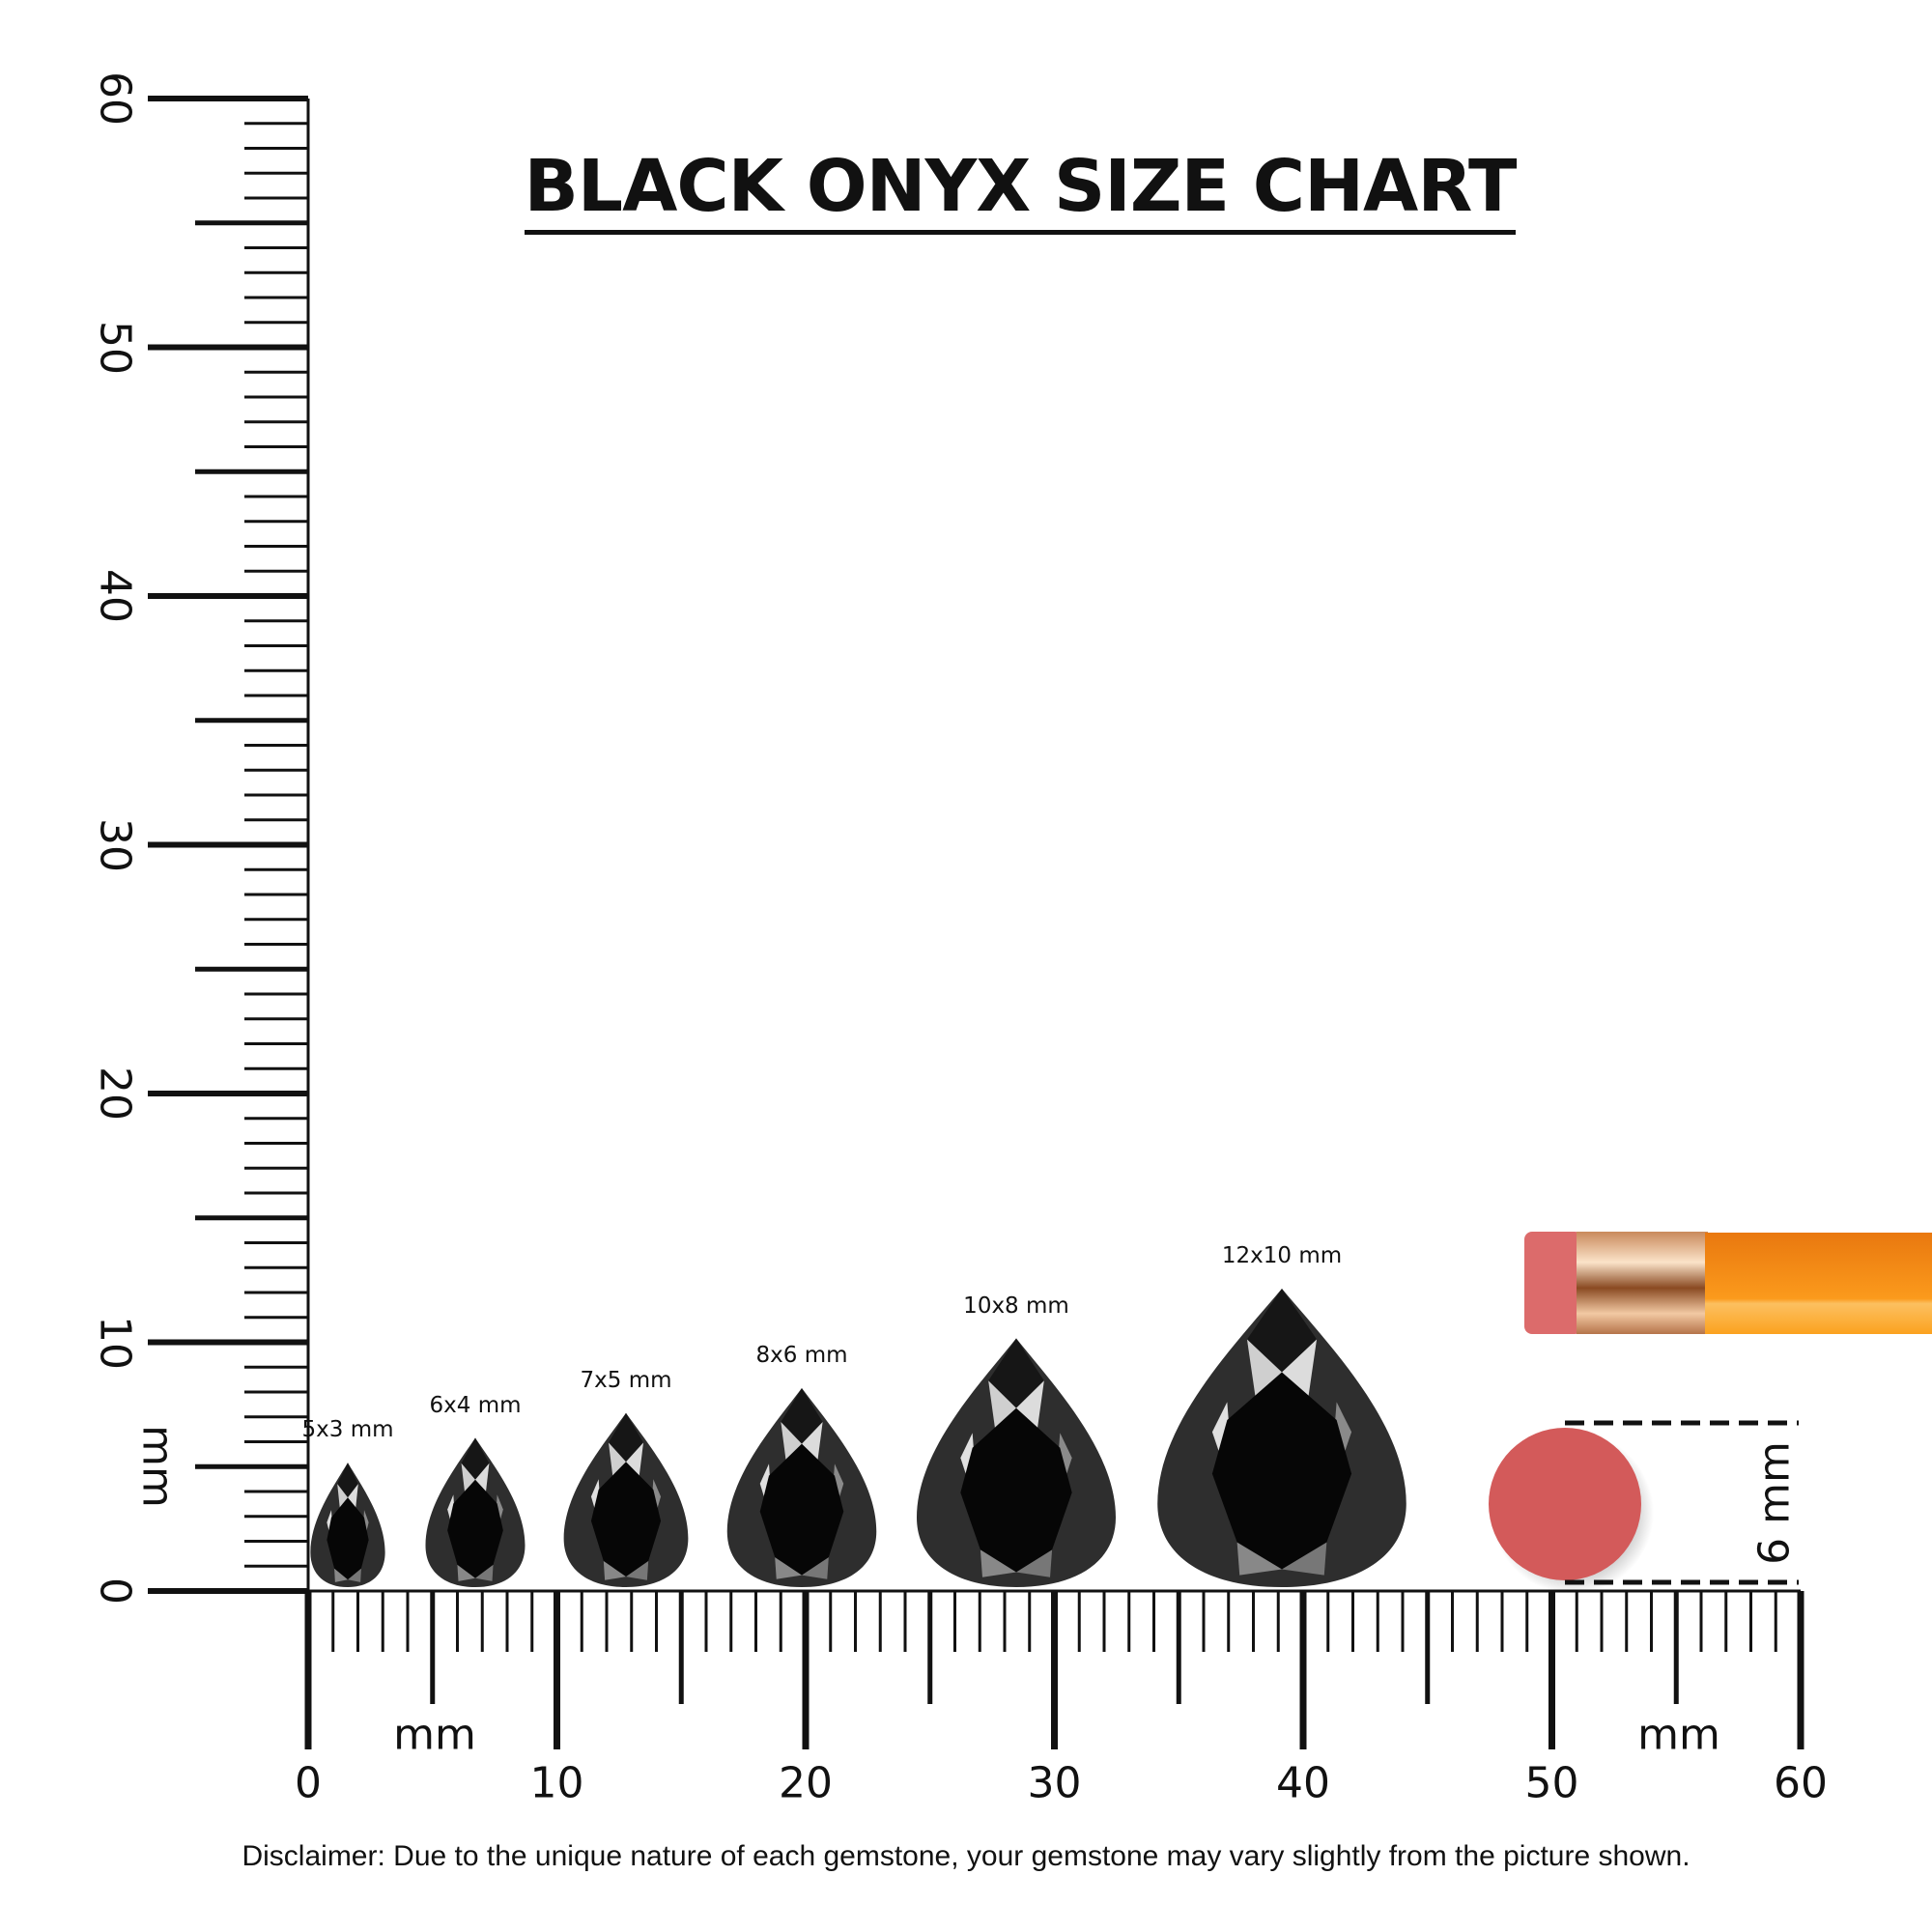 This screenshot has width=1932, height=1932. I want to click on horizontal-tick-label: 30, so click(1054, 1783).